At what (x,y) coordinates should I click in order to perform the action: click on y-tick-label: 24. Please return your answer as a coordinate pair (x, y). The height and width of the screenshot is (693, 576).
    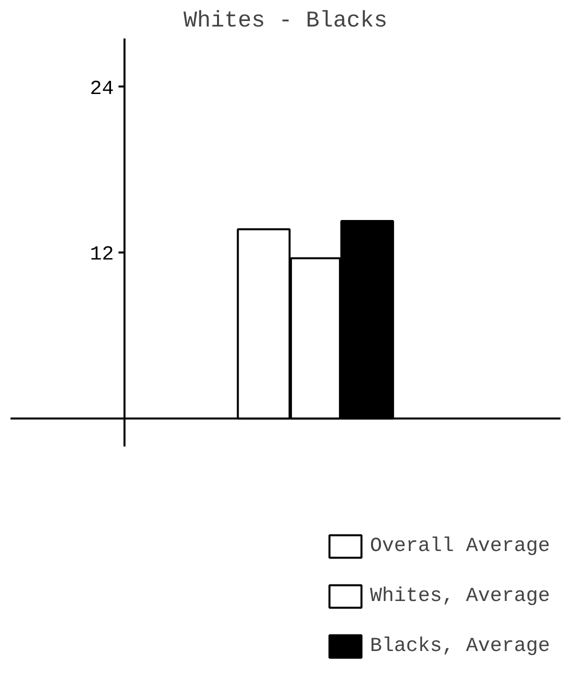
    Looking at the image, I should click on (102, 89).